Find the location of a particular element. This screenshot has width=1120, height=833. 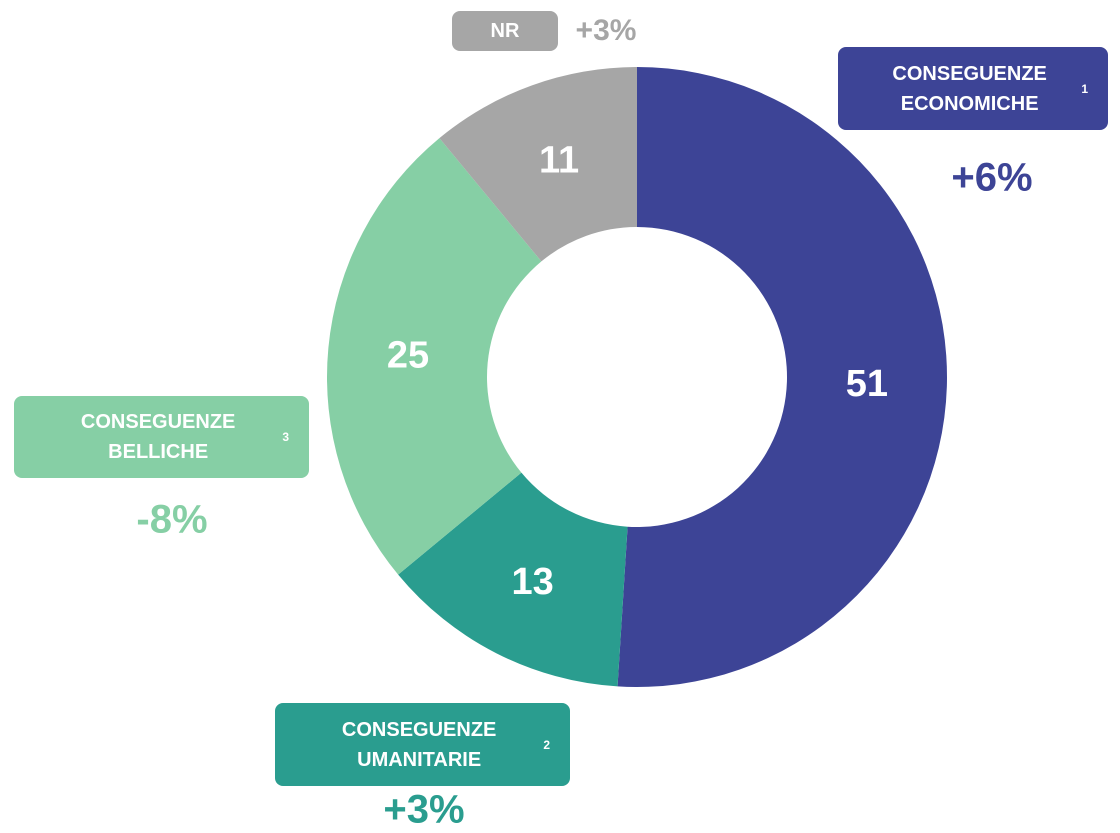

segment-value-label: 11 is located at coordinates (559, 161).